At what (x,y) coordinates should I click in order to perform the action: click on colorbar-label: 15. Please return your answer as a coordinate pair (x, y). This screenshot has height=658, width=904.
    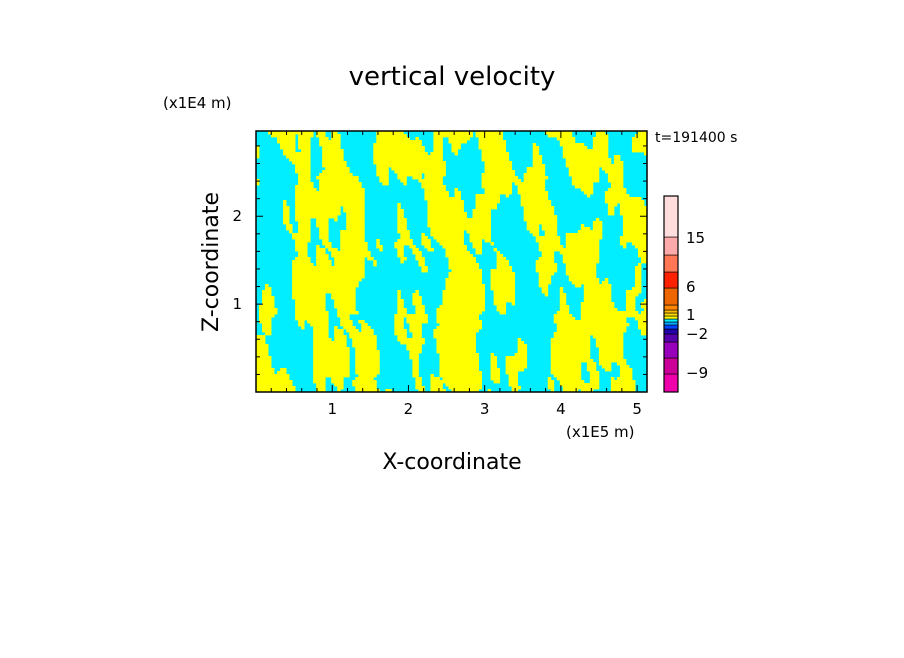
    Looking at the image, I should click on (695, 238).